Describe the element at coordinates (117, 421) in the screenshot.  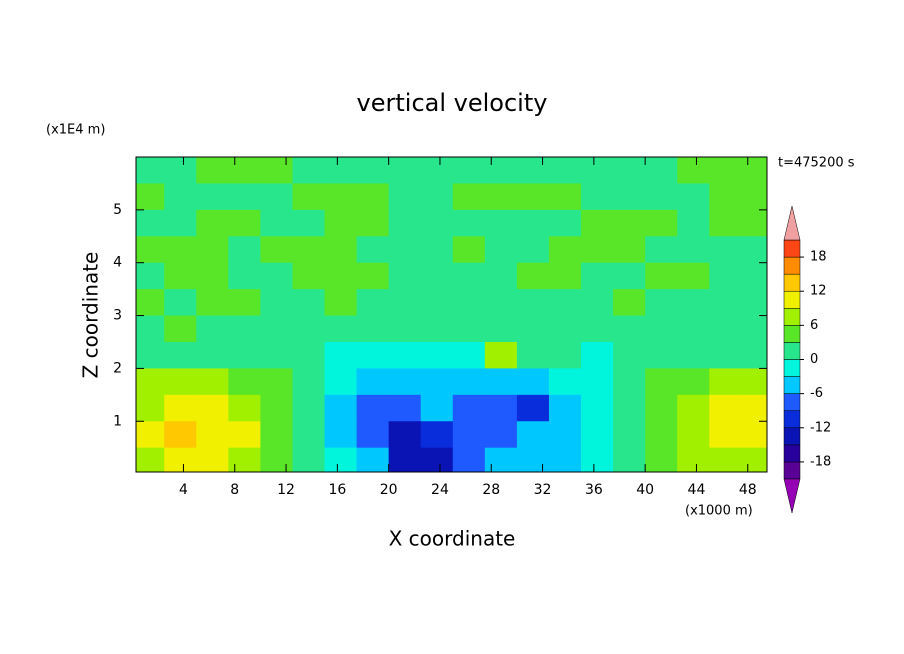
I see `y-tick-label: 1` at that location.